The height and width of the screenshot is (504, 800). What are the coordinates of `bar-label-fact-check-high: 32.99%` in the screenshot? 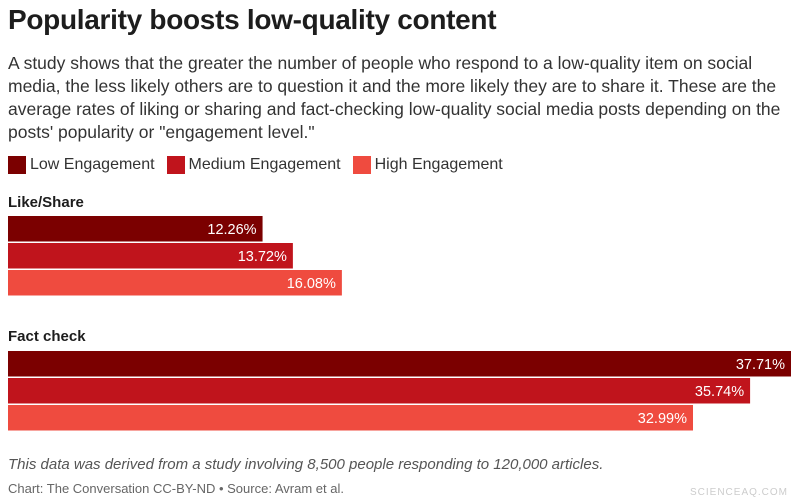 It's located at (662, 419).